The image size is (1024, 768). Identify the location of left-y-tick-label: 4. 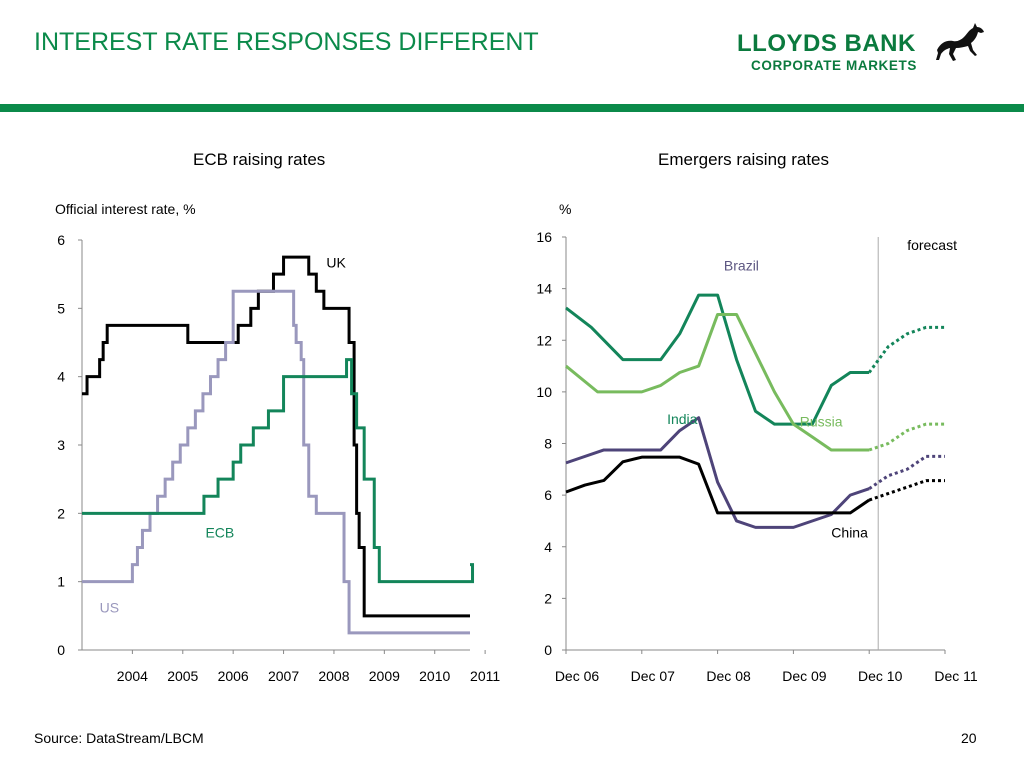
(61, 377).